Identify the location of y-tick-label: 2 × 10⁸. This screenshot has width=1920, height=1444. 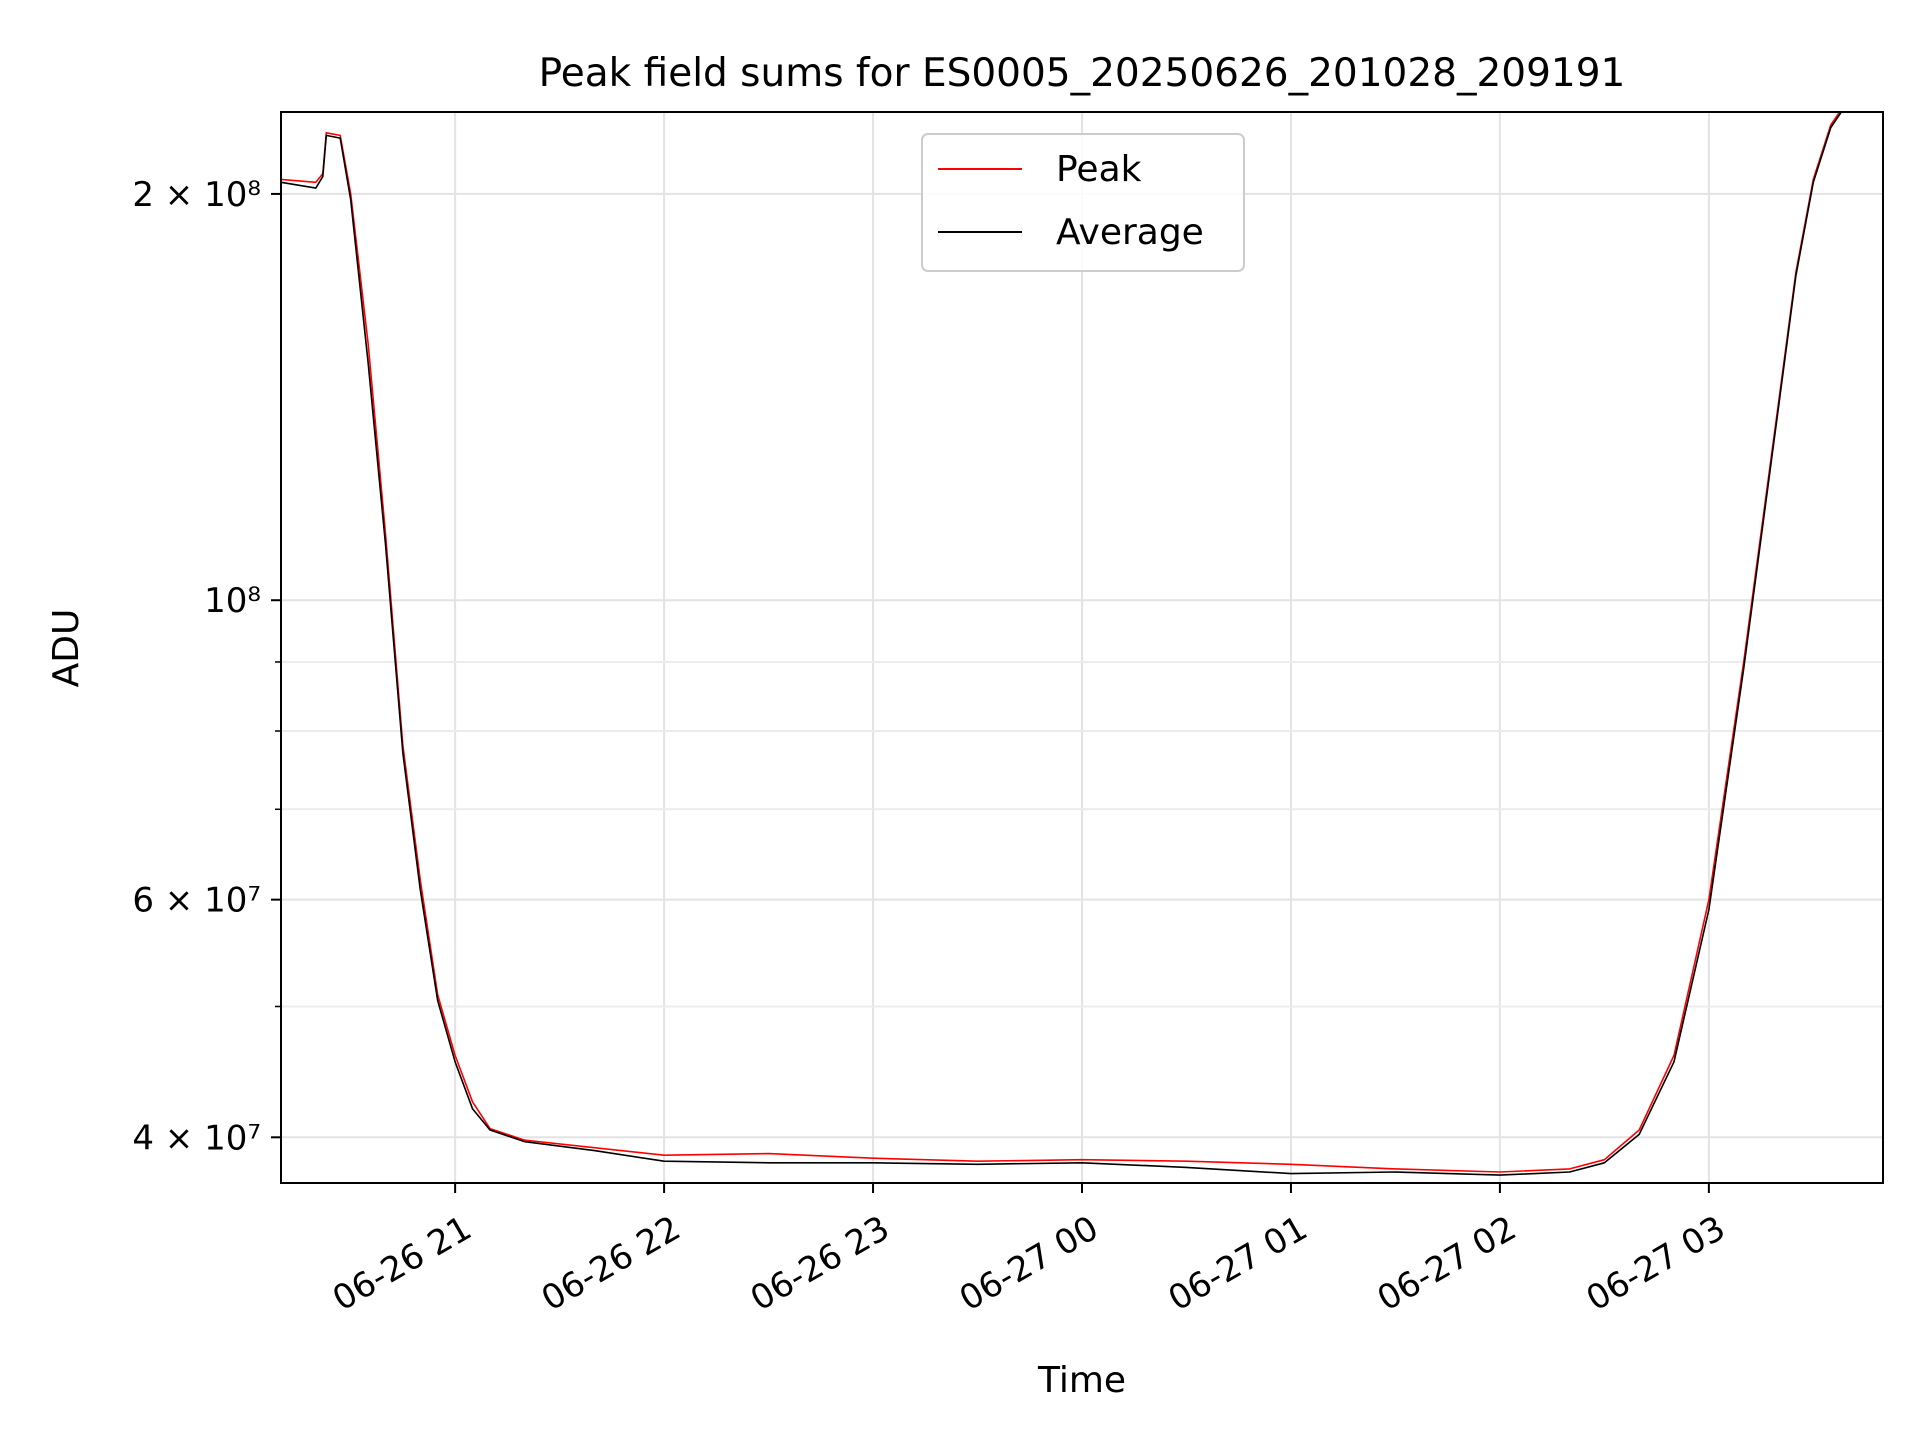
(196, 195).